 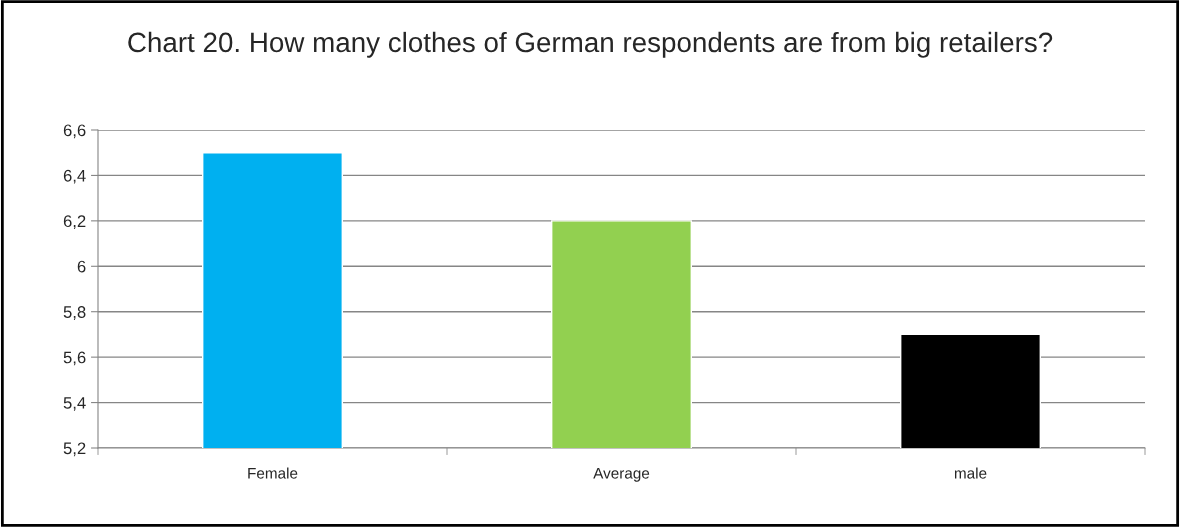 What do you see at coordinates (74, 358) in the screenshot?
I see `y-tick-label: 5,6` at bounding box center [74, 358].